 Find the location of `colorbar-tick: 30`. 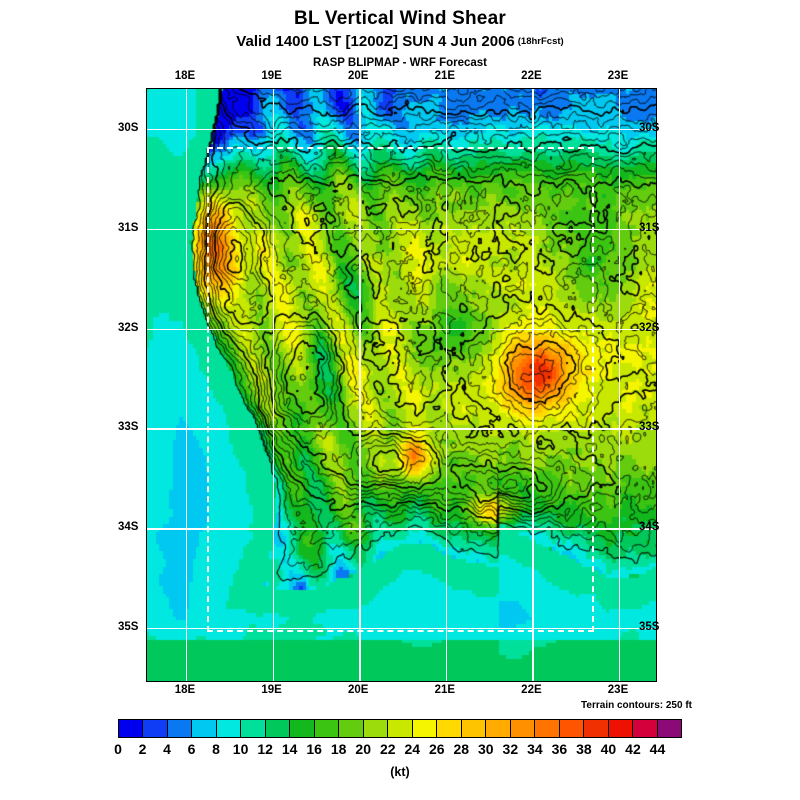

colorbar-tick: 30 is located at coordinates (486, 749).